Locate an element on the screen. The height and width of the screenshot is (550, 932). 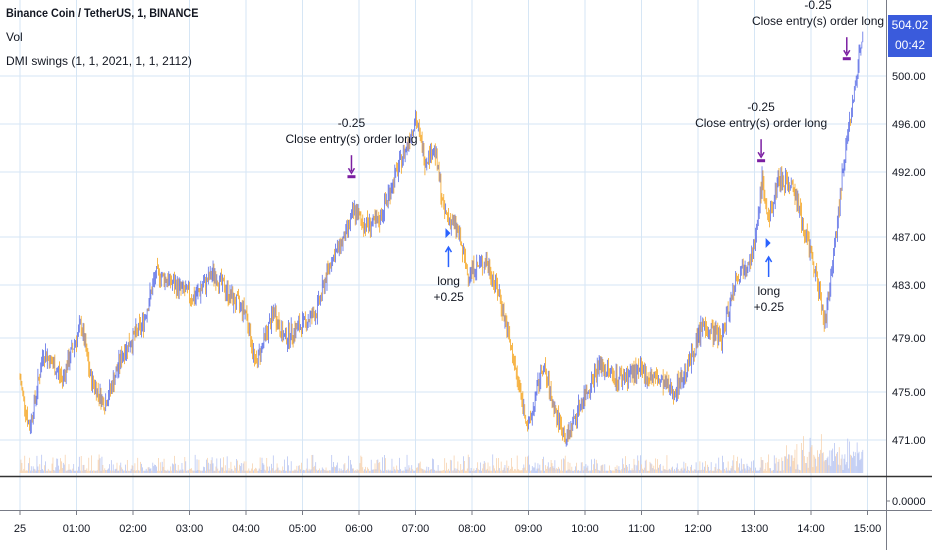
x-tick-label: 25 is located at coordinates (20, 529).